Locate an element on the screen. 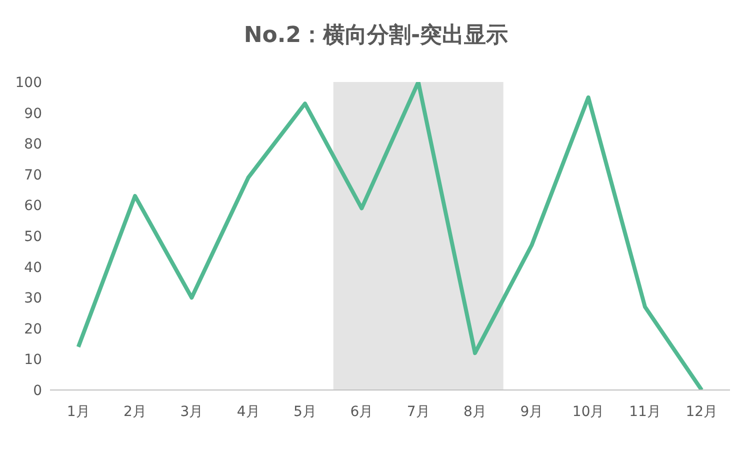  x-tick-label: 2月 is located at coordinates (135, 412).